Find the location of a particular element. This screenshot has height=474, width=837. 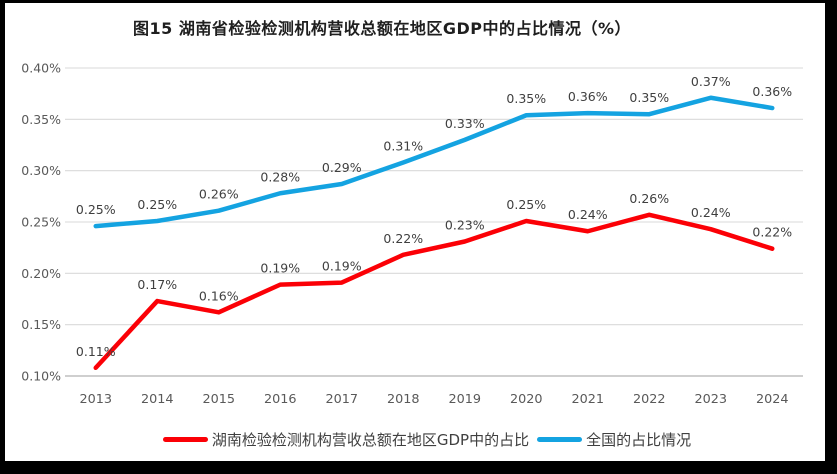

x-axis-tick-label: 2023 is located at coordinates (710, 399).